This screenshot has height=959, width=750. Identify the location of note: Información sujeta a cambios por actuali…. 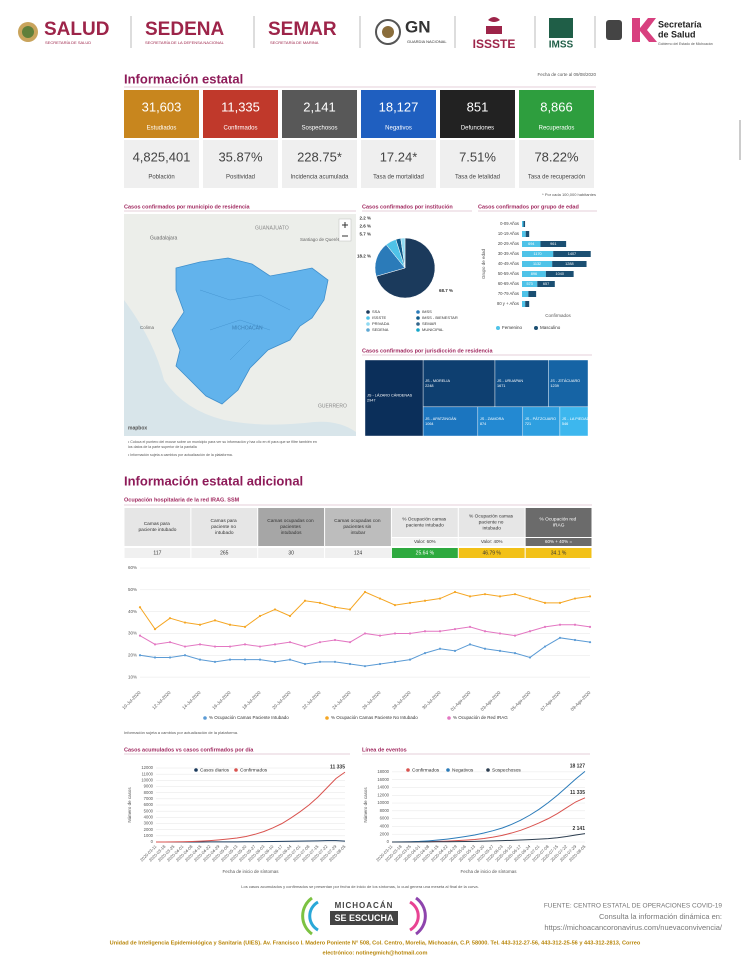
(181, 732).